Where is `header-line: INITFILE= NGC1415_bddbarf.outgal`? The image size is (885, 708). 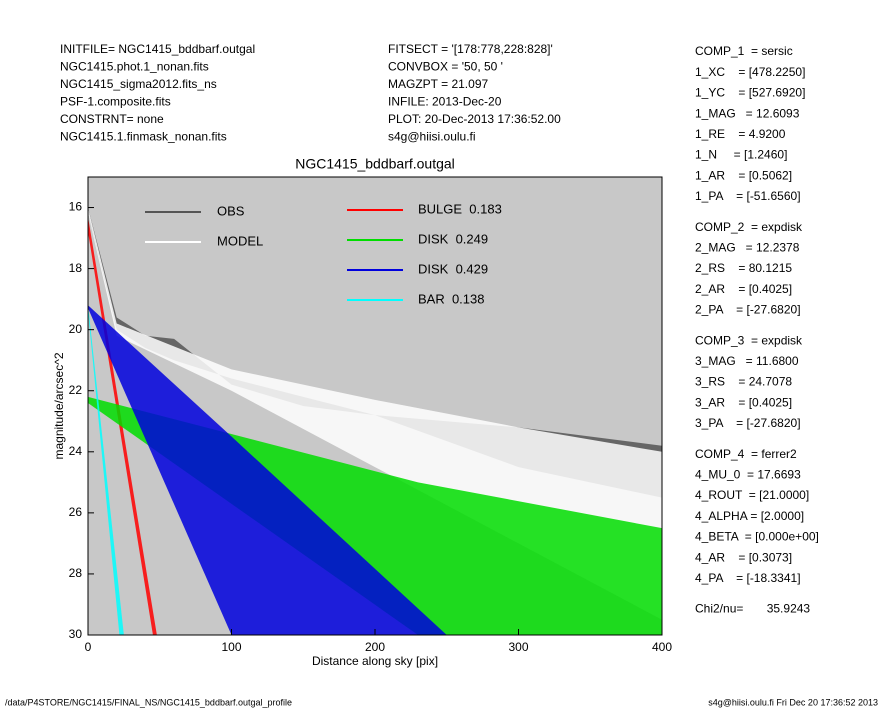
header-line: INITFILE= NGC1415_bddbarf.outgal is located at coordinates (157, 49).